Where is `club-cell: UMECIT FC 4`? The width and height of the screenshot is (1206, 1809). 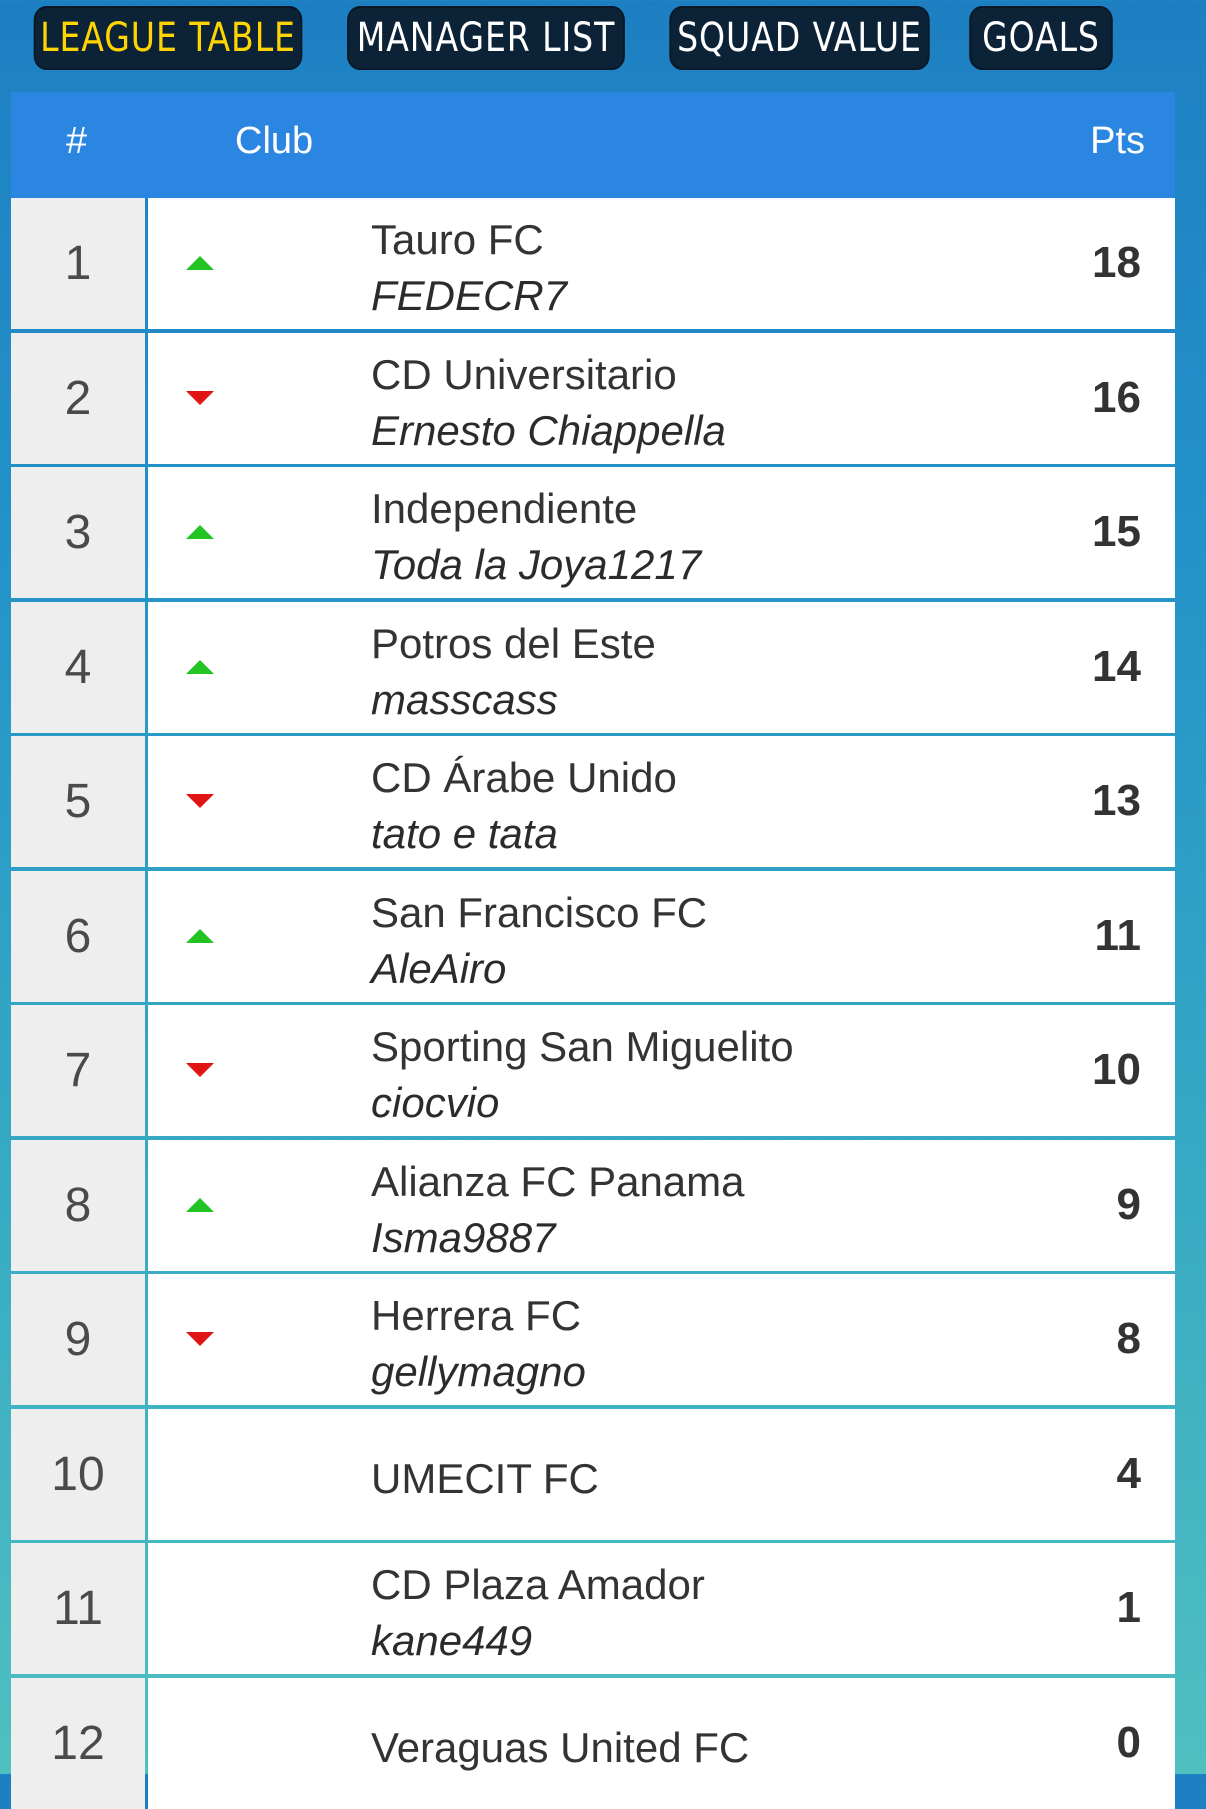 club-cell: UMECIT FC 4 is located at coordinates (661, 1474).